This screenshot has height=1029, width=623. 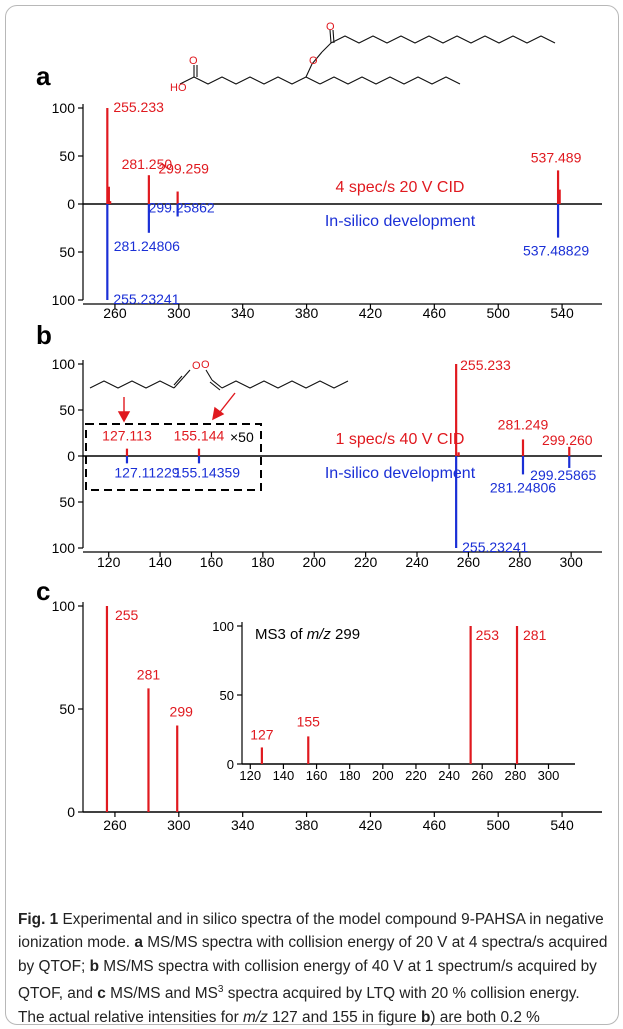 What do you see at coordinates (182, 207) in the screenshot?
I see `peak-label: 299.25862` at bounding box center [182, 207].